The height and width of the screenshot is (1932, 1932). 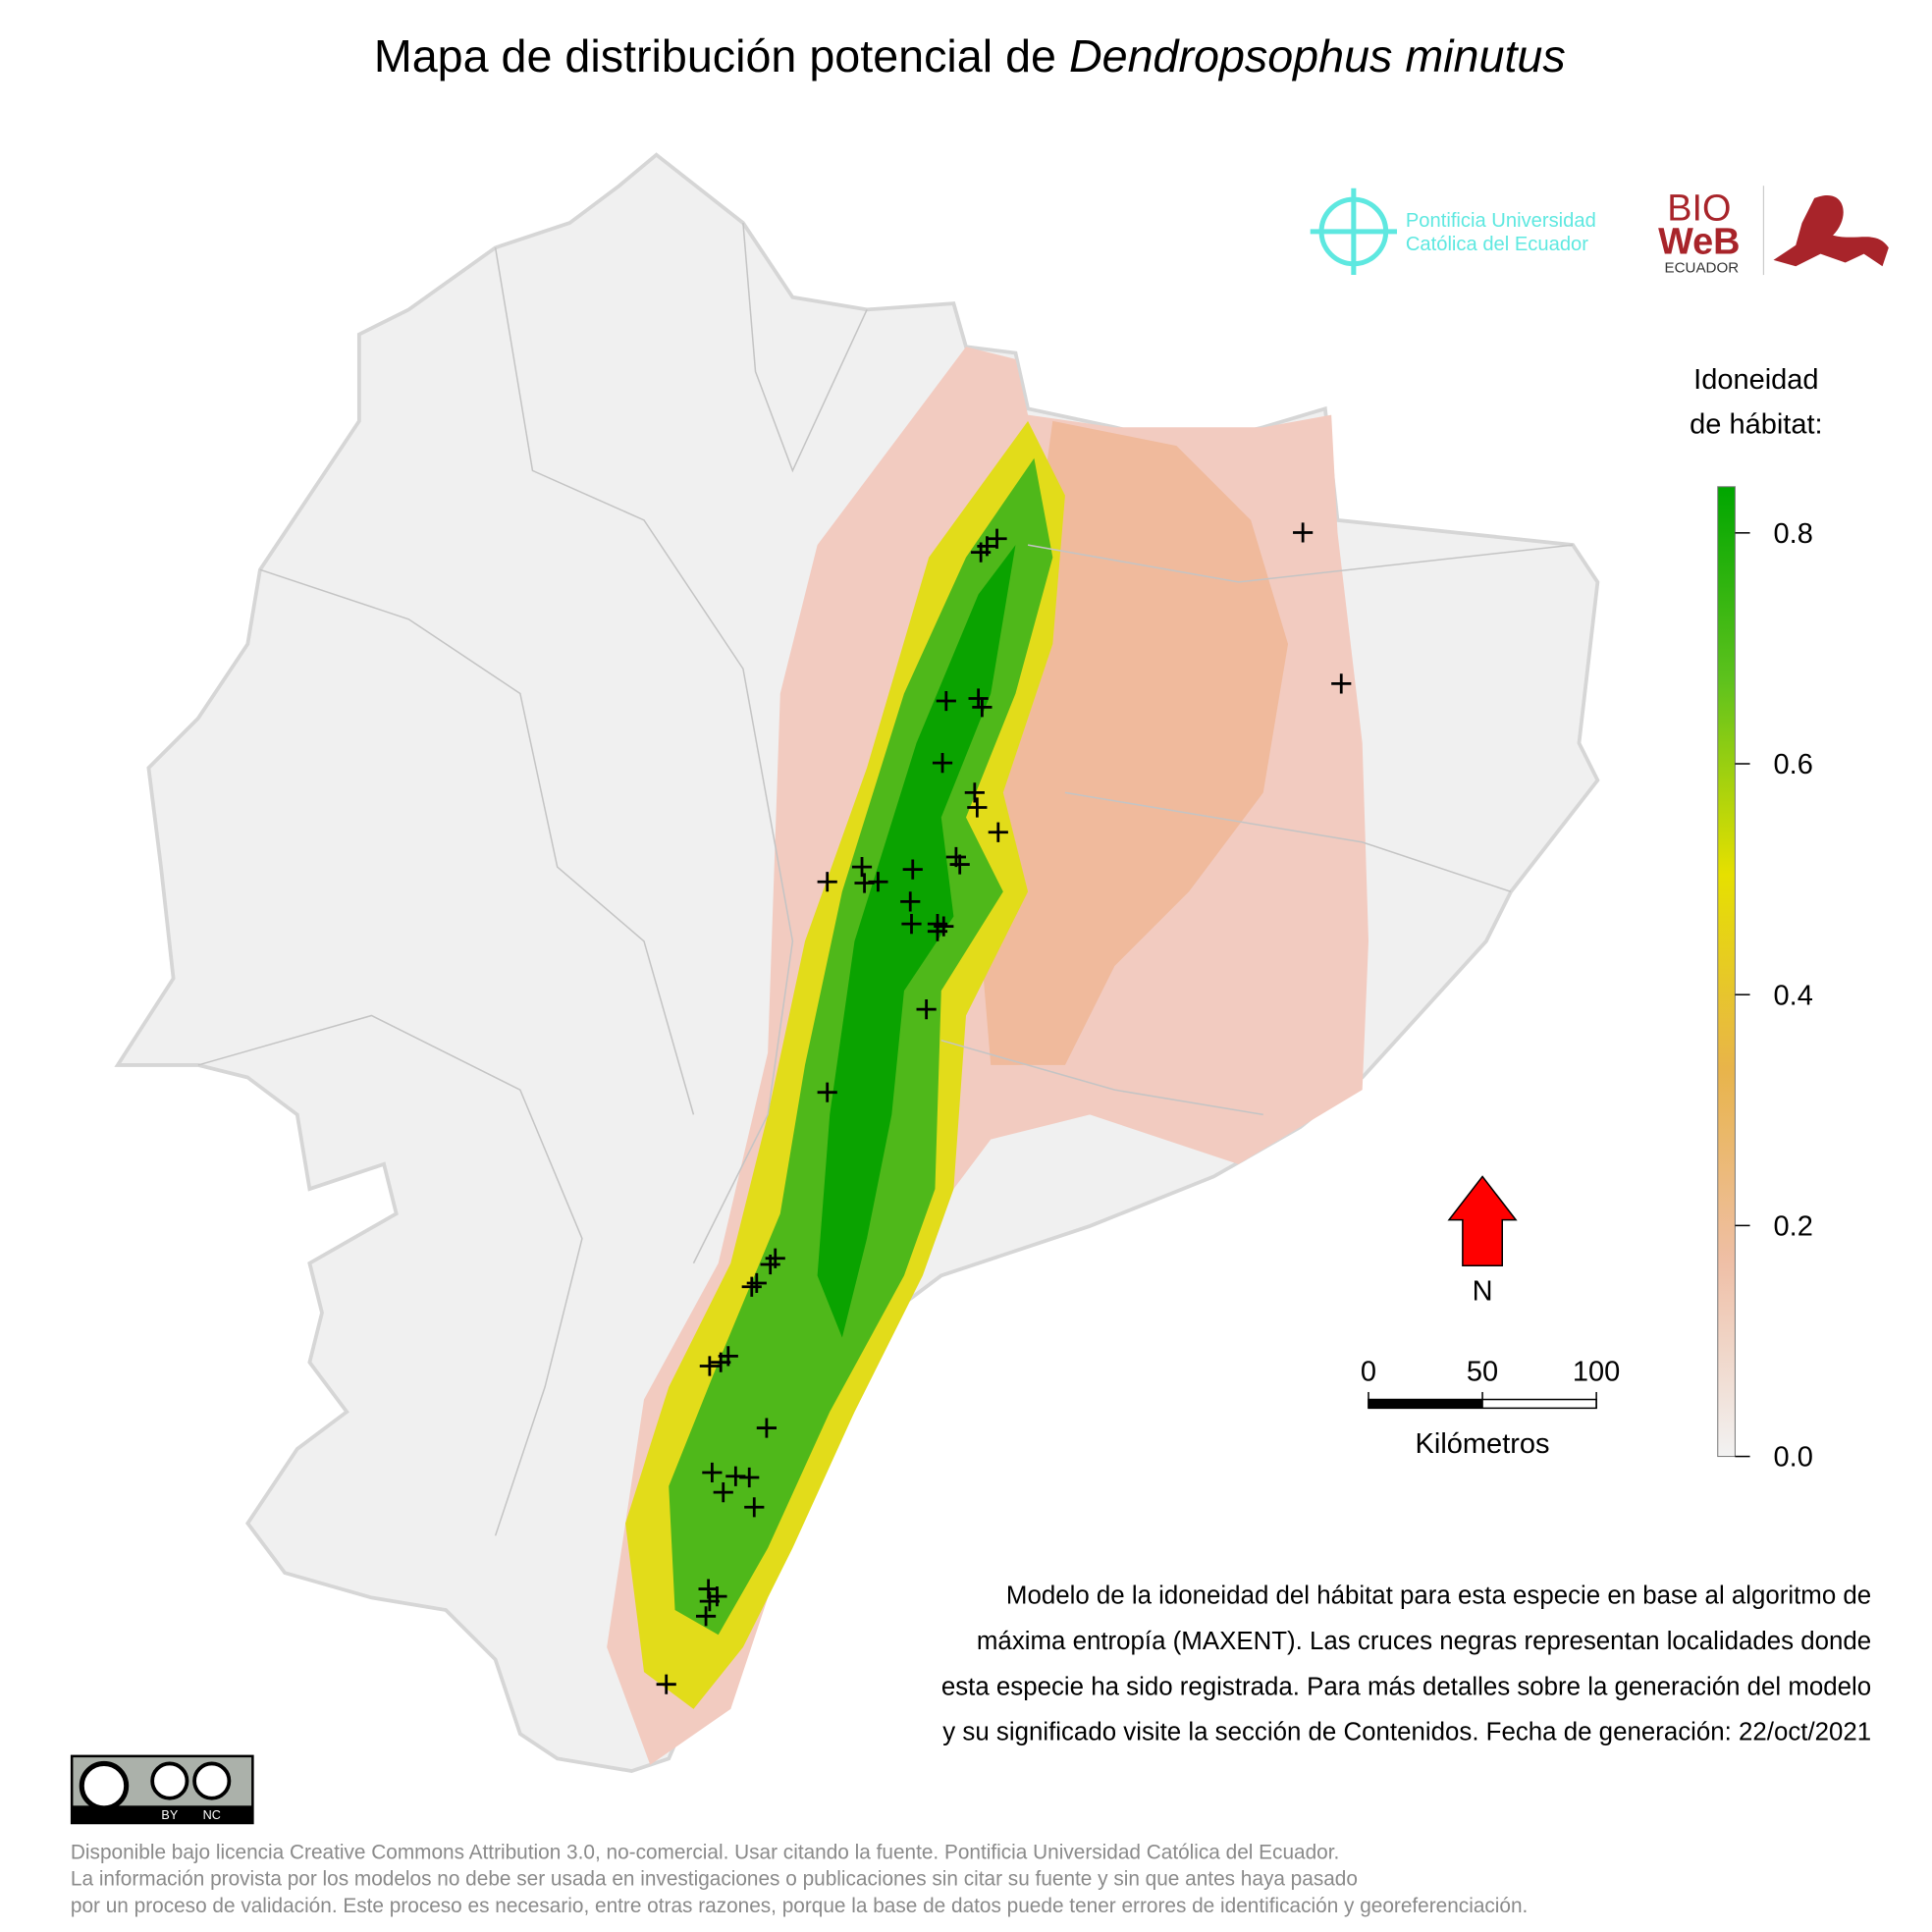 I want to click on legend-tick-label: 0.2, so click(x=1793, y=1226).